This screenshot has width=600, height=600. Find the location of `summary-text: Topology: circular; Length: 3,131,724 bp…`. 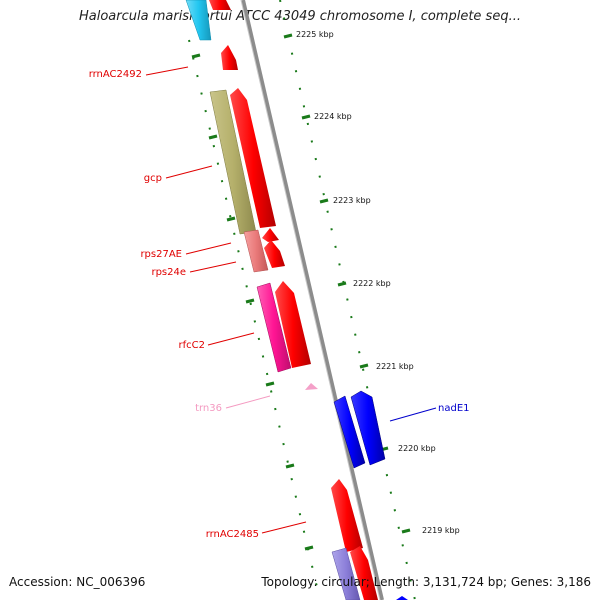

summary-text: Topology: circular; Length: 3,131,724 bp… is located at coordinates (426, 582).